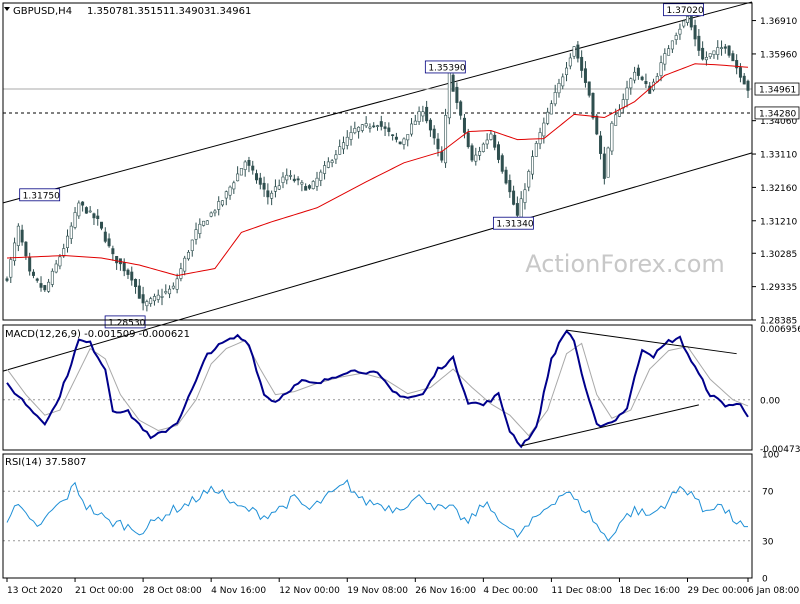  I want to click on macd-trendline, so click(651, 342).